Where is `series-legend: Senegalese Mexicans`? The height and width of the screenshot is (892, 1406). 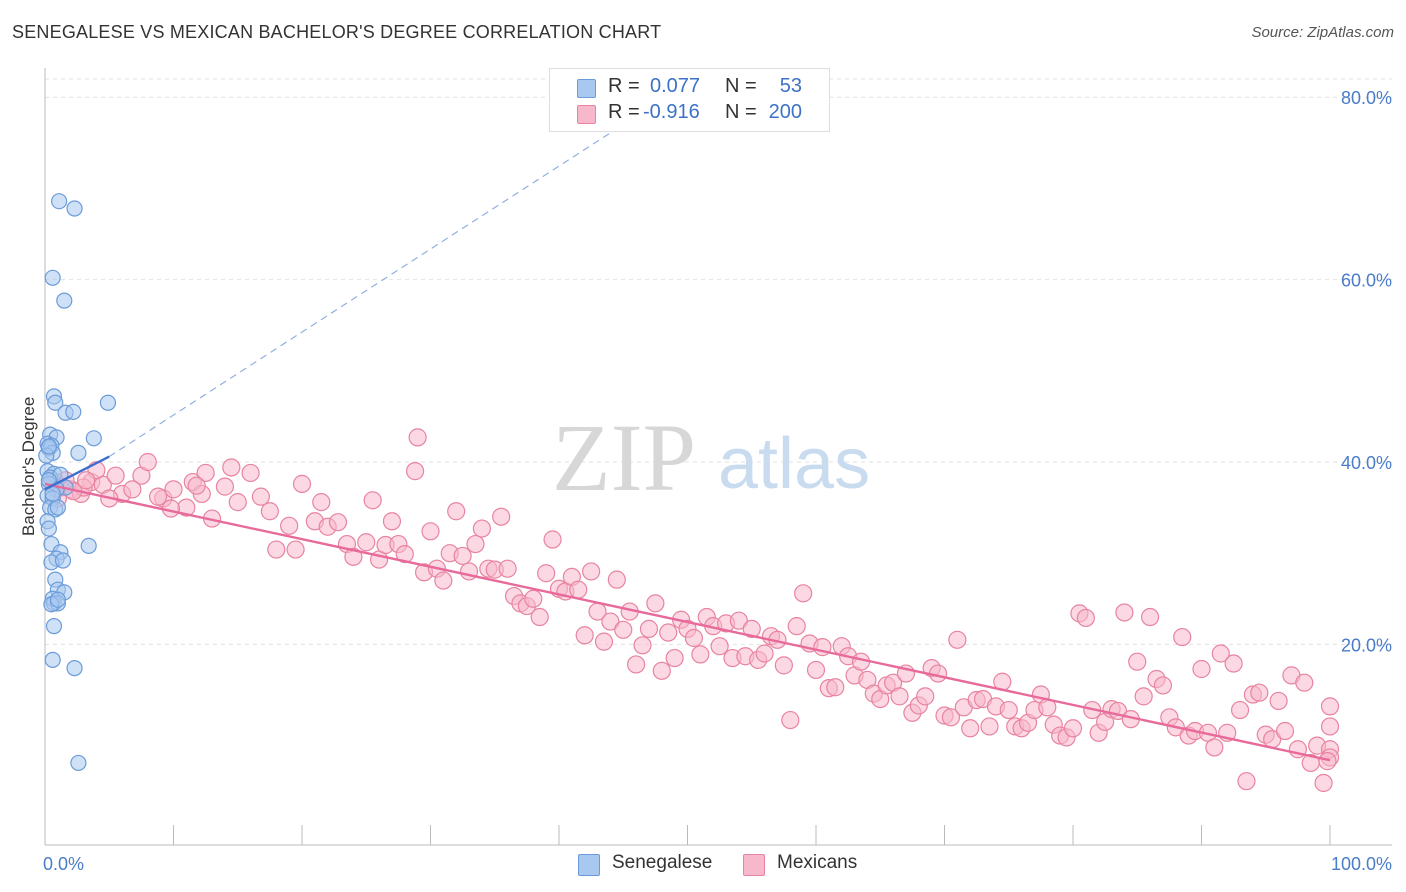
series-legend: Senegalese Mexicans is located at coordinates (703, 865).